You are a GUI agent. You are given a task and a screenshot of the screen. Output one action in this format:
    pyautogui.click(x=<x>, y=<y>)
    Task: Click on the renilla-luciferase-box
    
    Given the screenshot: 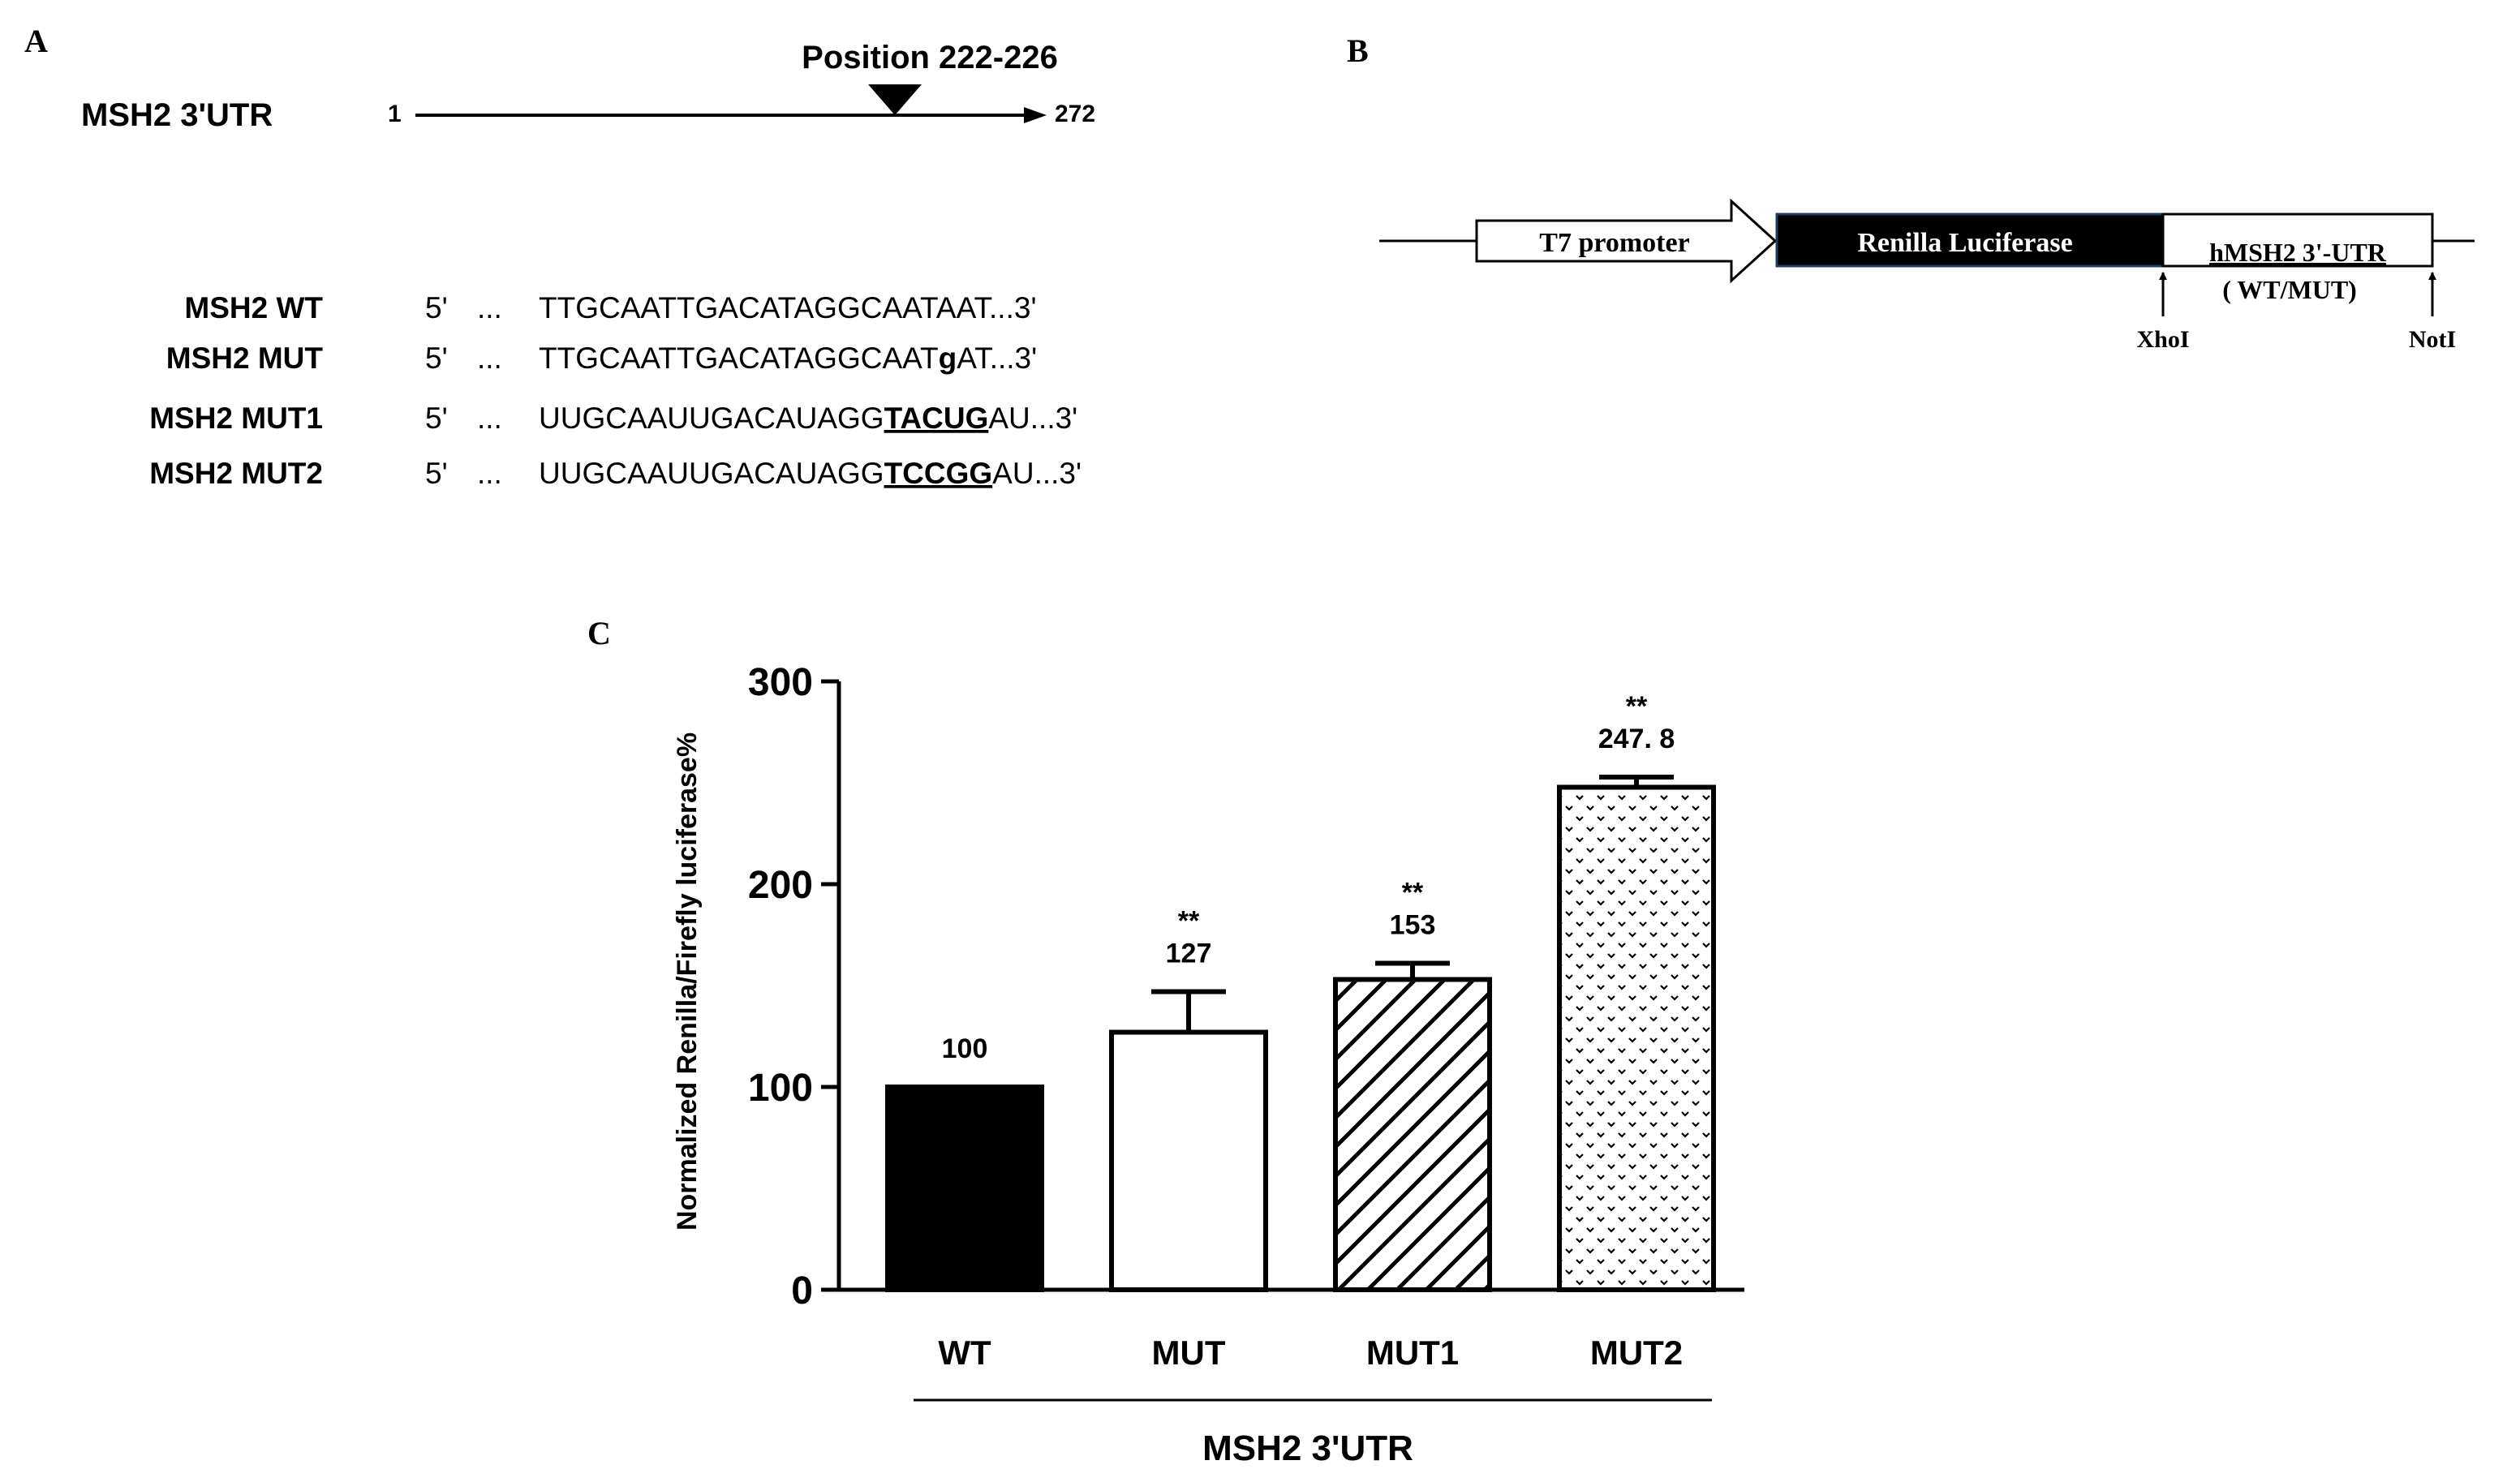 What is the action you would take?
    pyautogui.click(x=1970, y=240)
    